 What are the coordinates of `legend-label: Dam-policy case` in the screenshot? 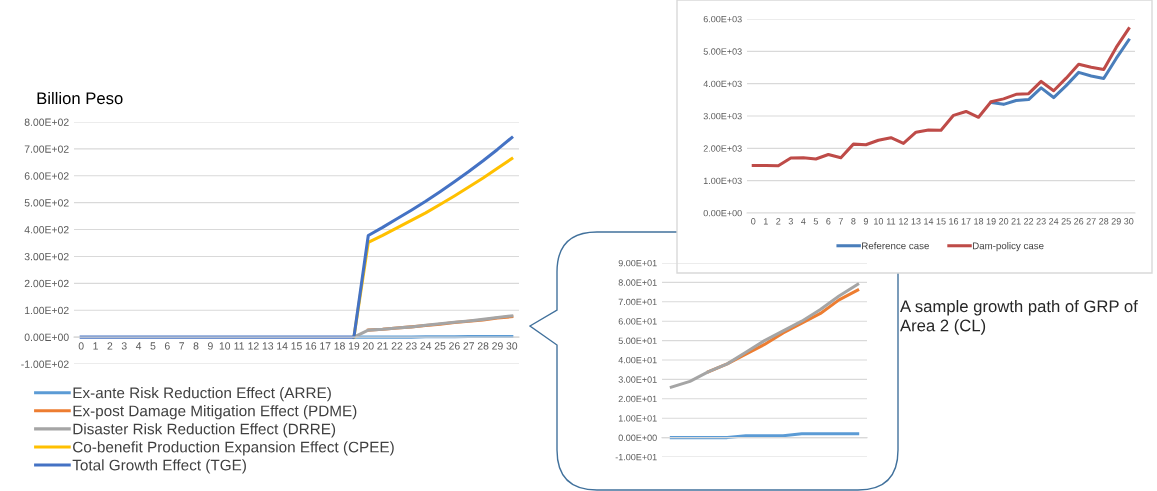 It's located at (1008, 247).